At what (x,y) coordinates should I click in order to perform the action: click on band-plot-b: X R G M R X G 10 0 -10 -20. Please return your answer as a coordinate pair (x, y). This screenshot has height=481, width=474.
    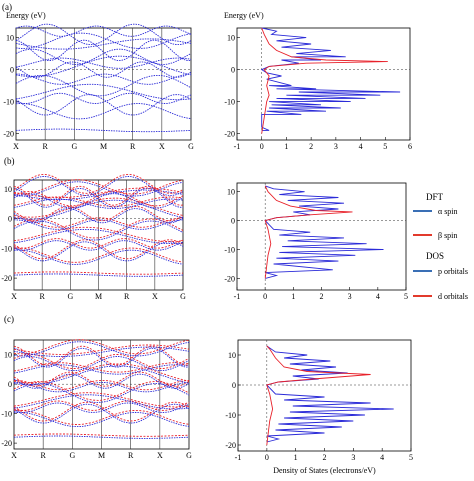
    Looking at the image, I should click on (93, 237).